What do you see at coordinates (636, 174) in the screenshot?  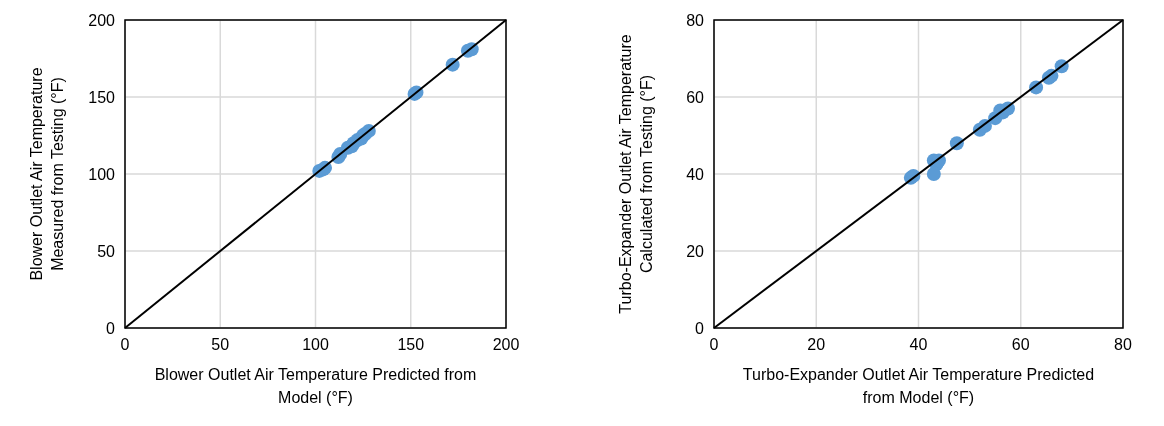 I see `y-axis-title: Turbo-Expander Outlet Air Temperature Calculated from Testing (°F)` at bounding box center [636, 174].